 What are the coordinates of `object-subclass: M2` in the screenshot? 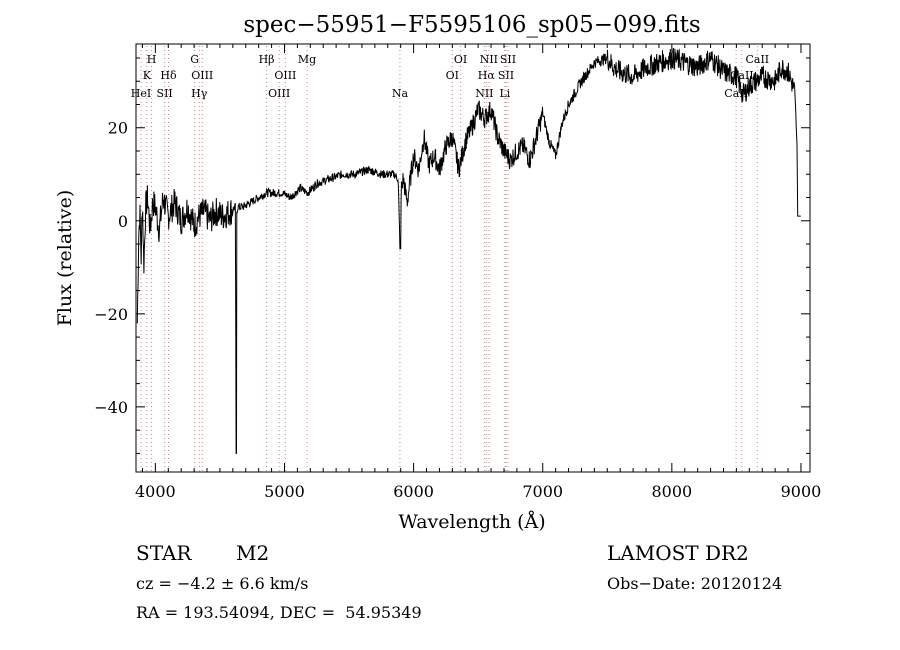 It's located at (253, 553).